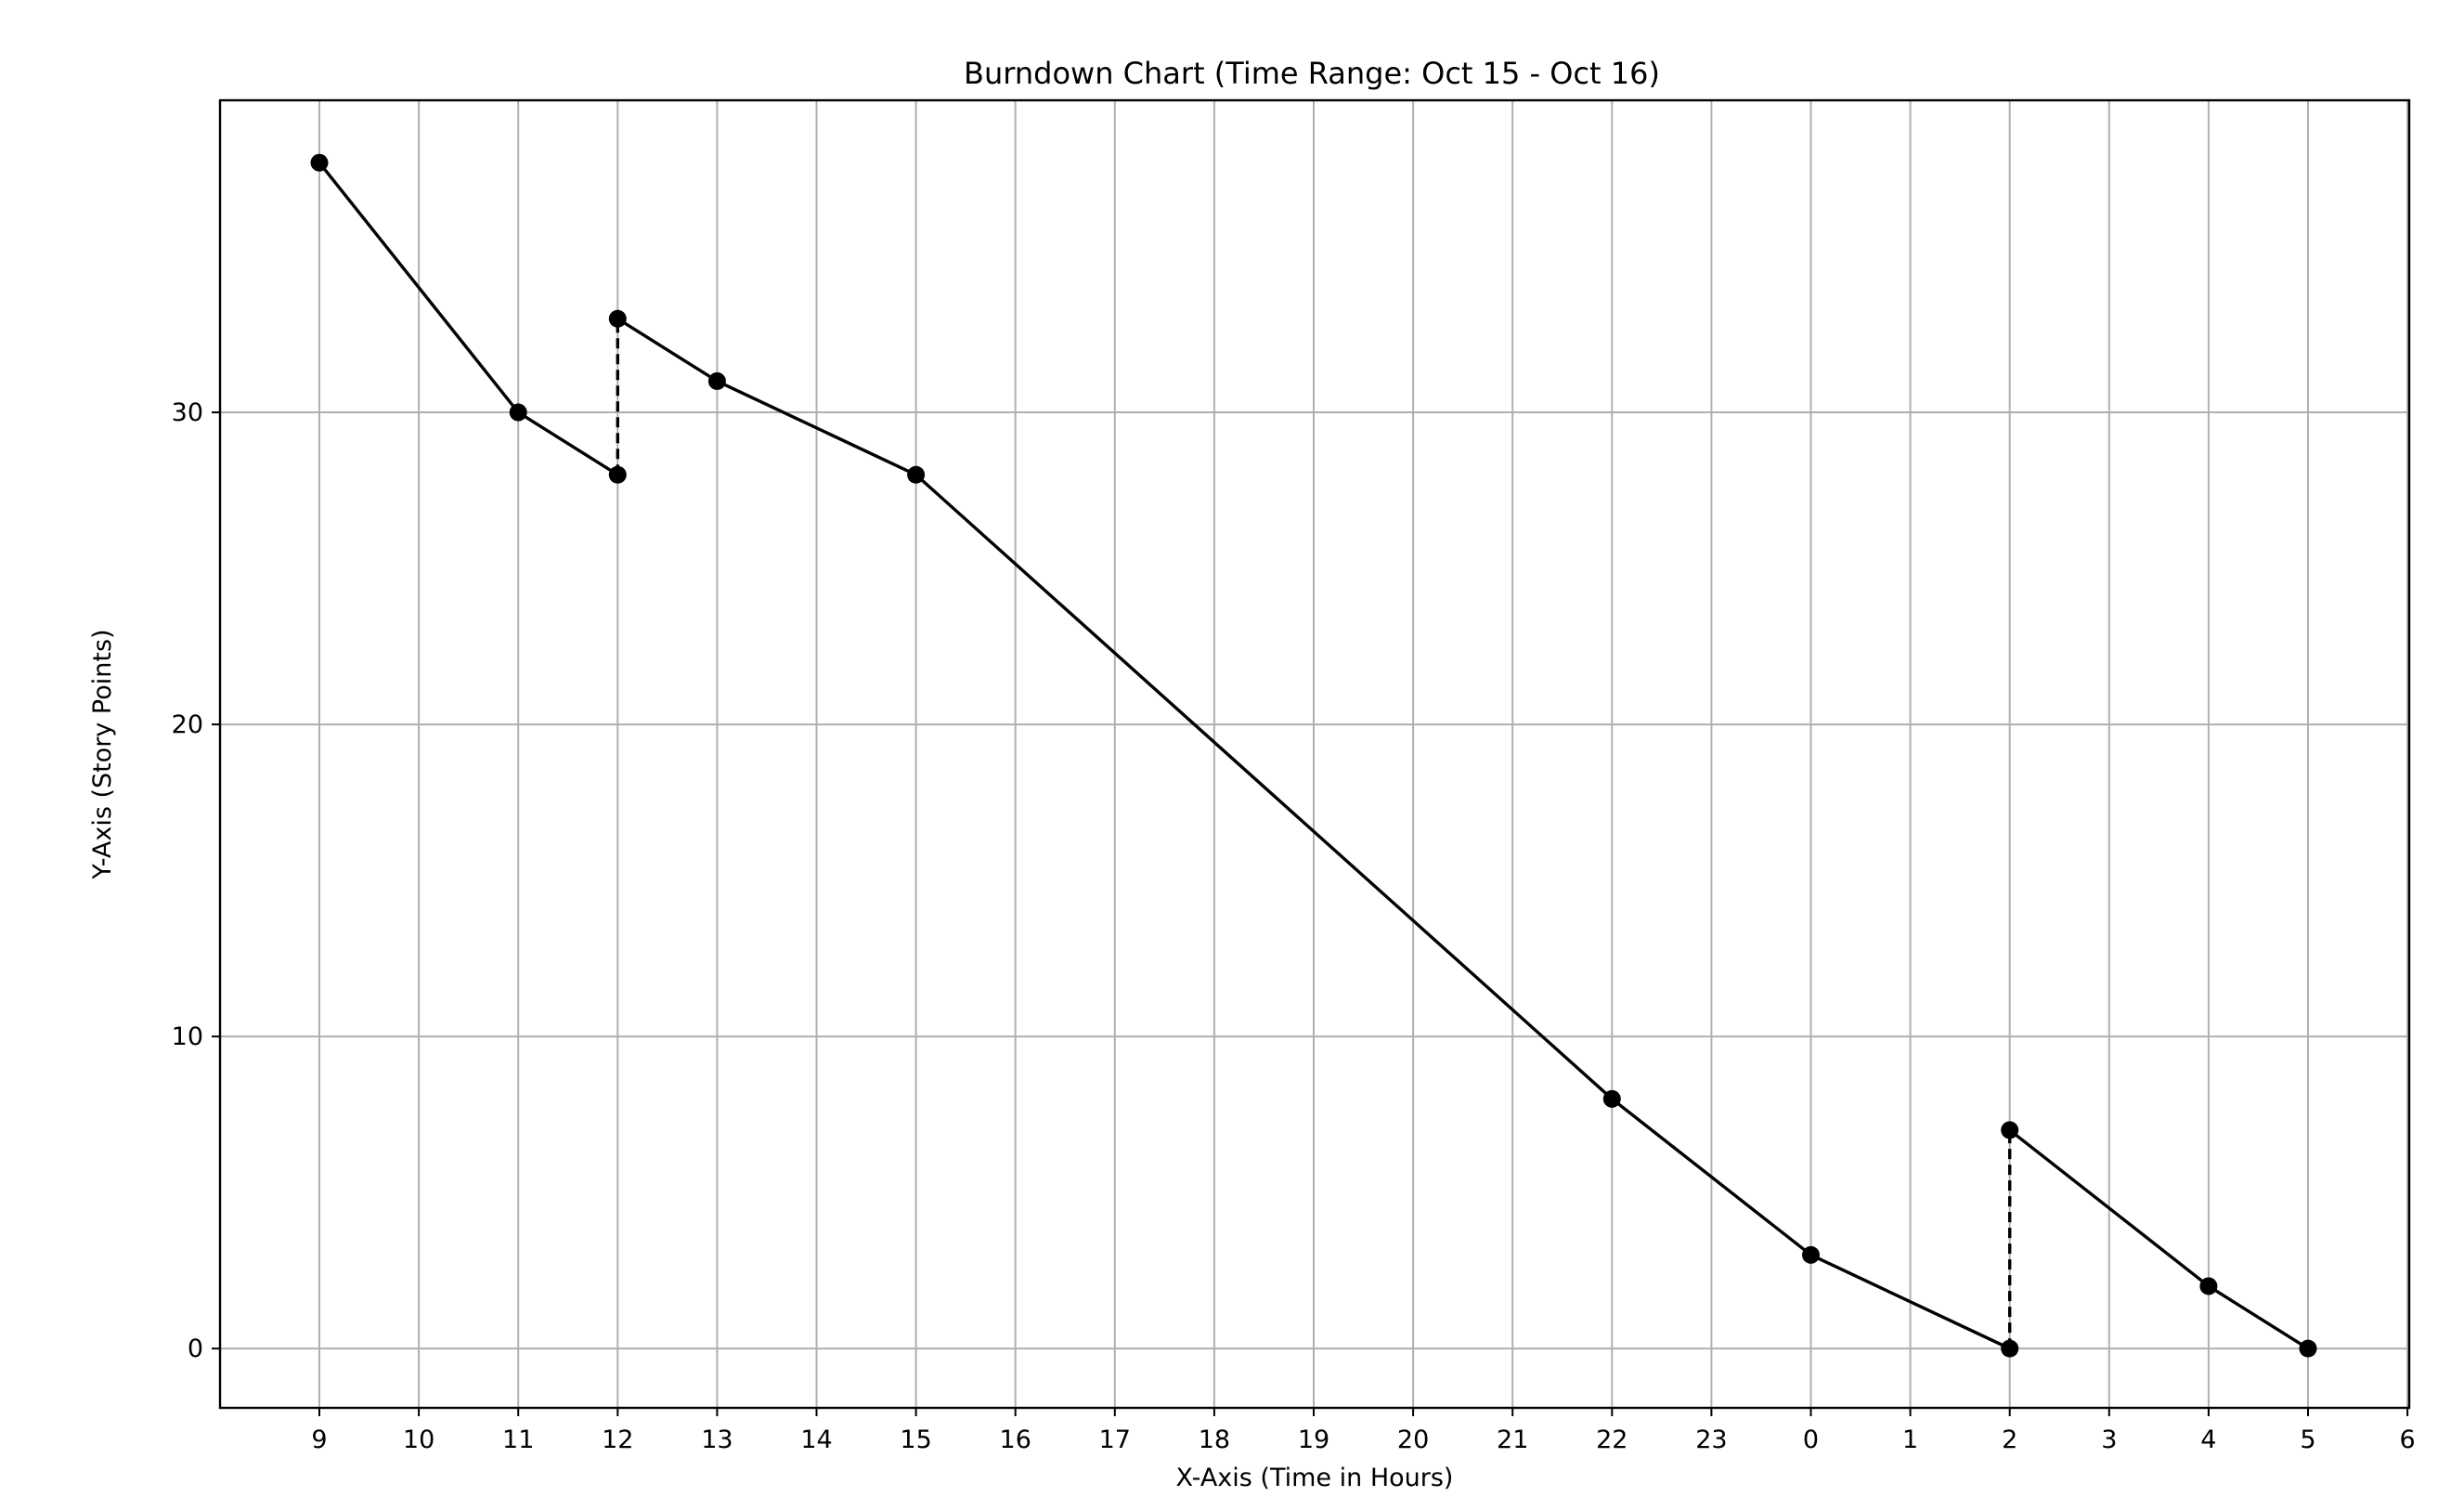 This screenshot has height=1510, width=2464. Describe the element at coordinates (2208, 1440) in the screenshot. I see `x-tick-label: 4` at that location.